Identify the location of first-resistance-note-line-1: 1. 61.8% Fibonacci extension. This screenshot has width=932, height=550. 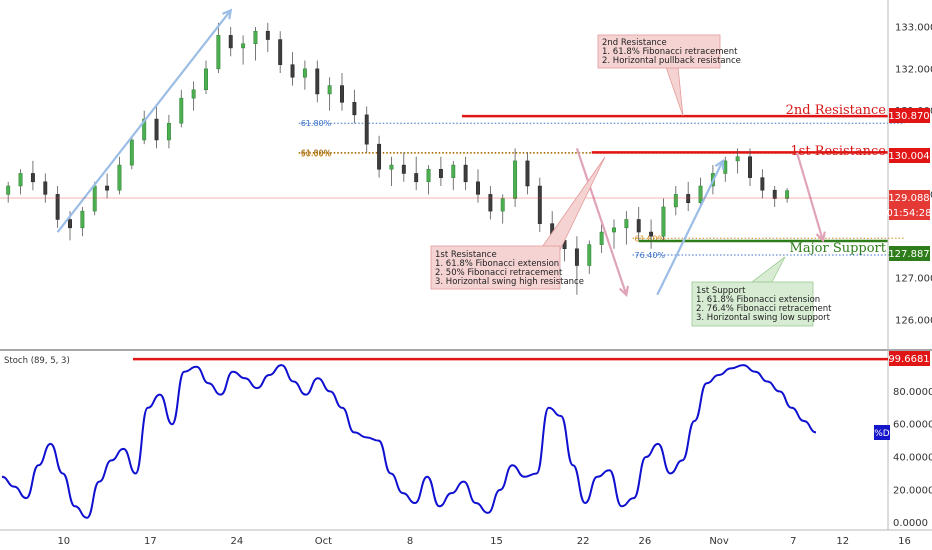
(497, 264).